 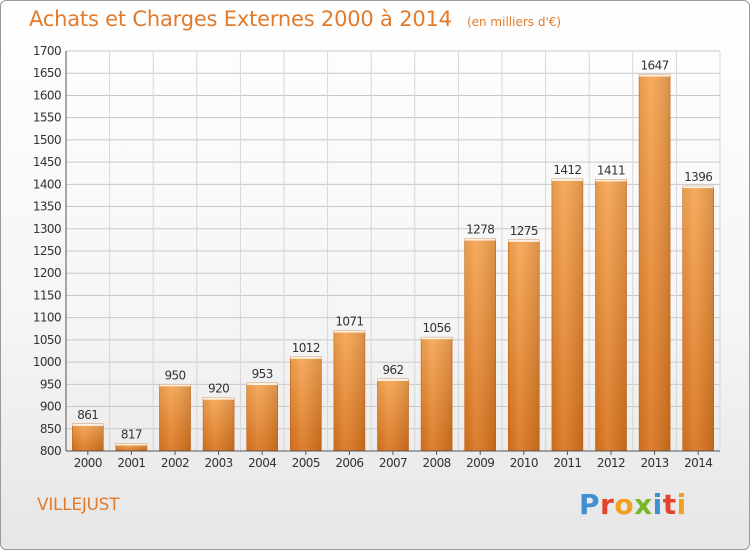 I want to click on chart-title: Achats et Charges Externes 2000 à 2014, so click(x=240, y=19).